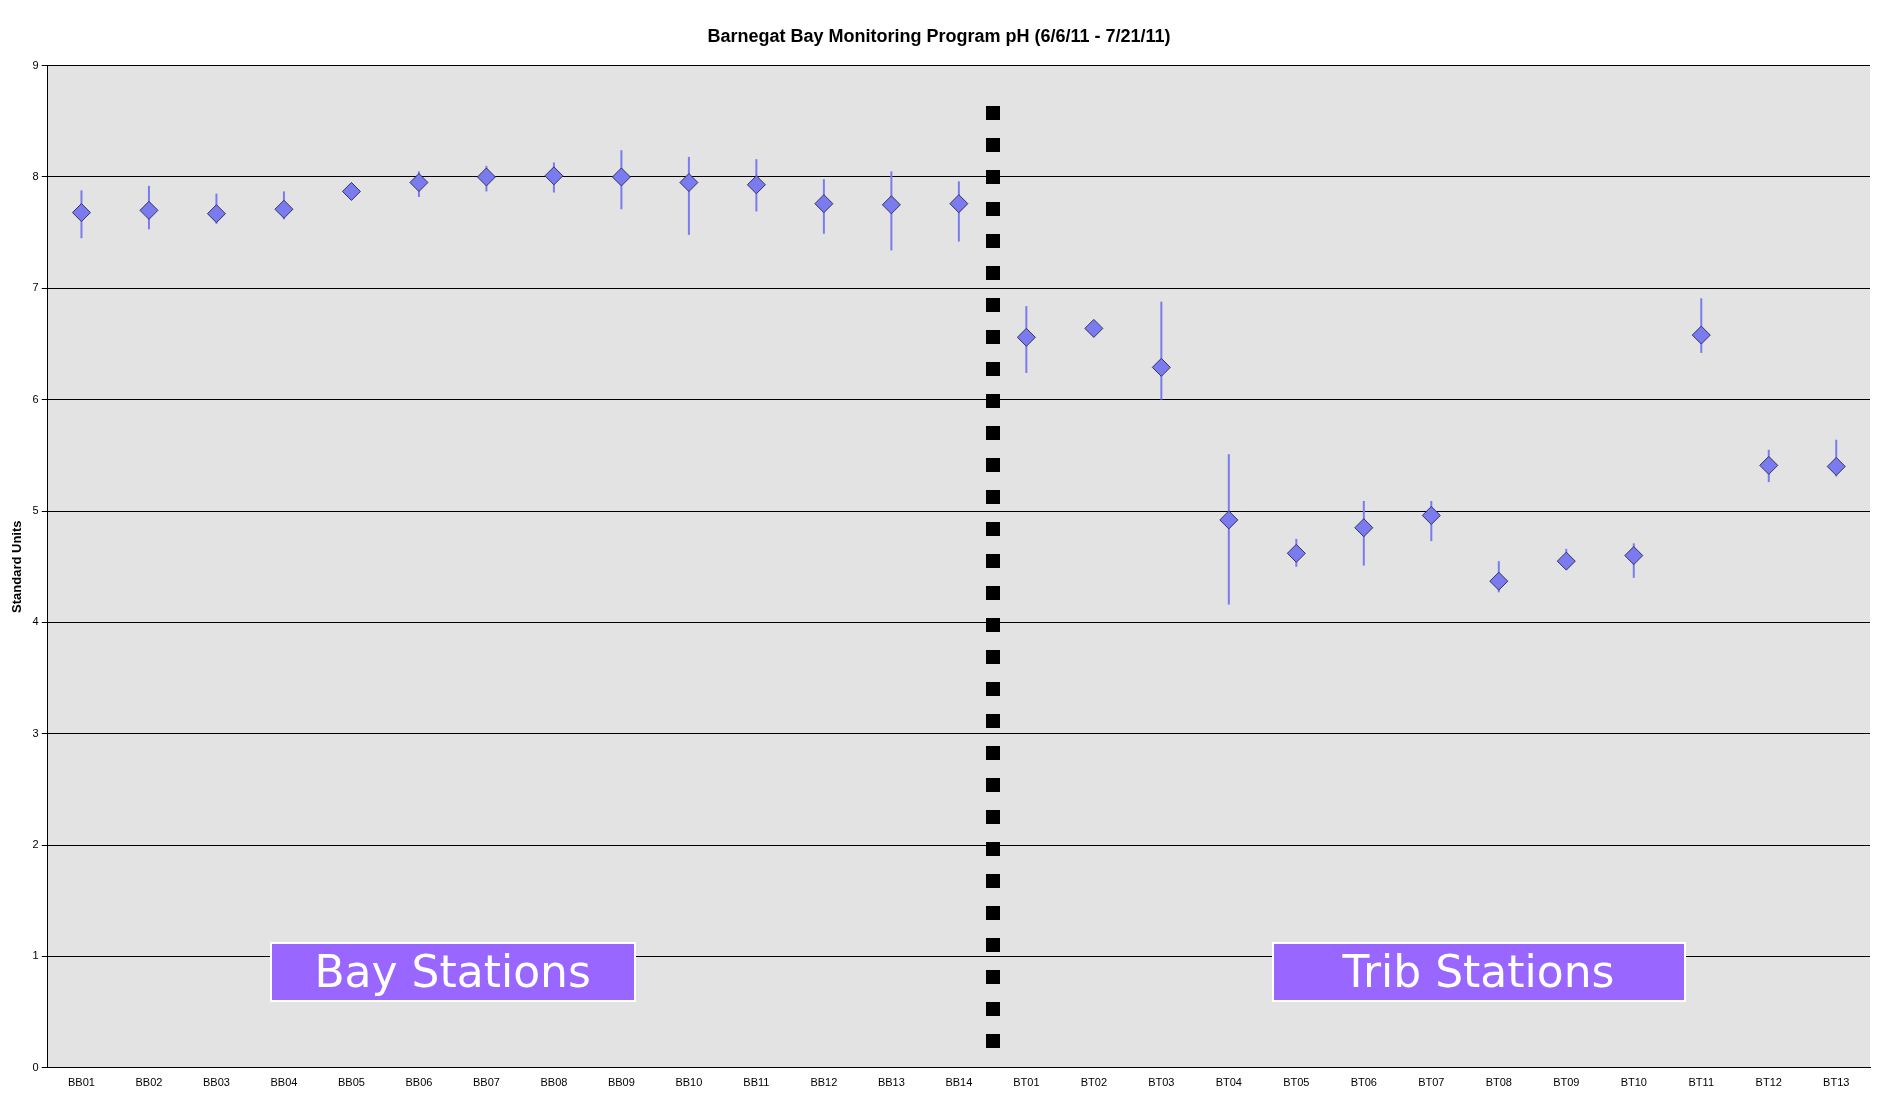  What do you see at coordinates (81, 1082) in the screenshot?
I see `x-tick-label: BB01` at bounding box center [81, 1082].